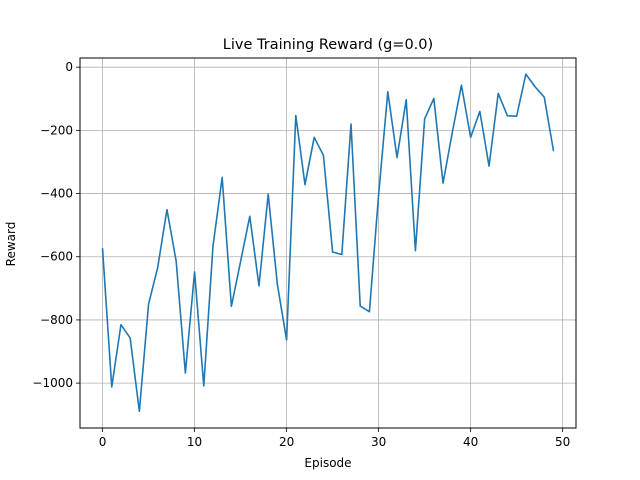 The image size is (640, 480). What do you see at coordinates (470, 442) in the screenshot?
I see `x-tick-label: 40` at bounding box center [470, 442].